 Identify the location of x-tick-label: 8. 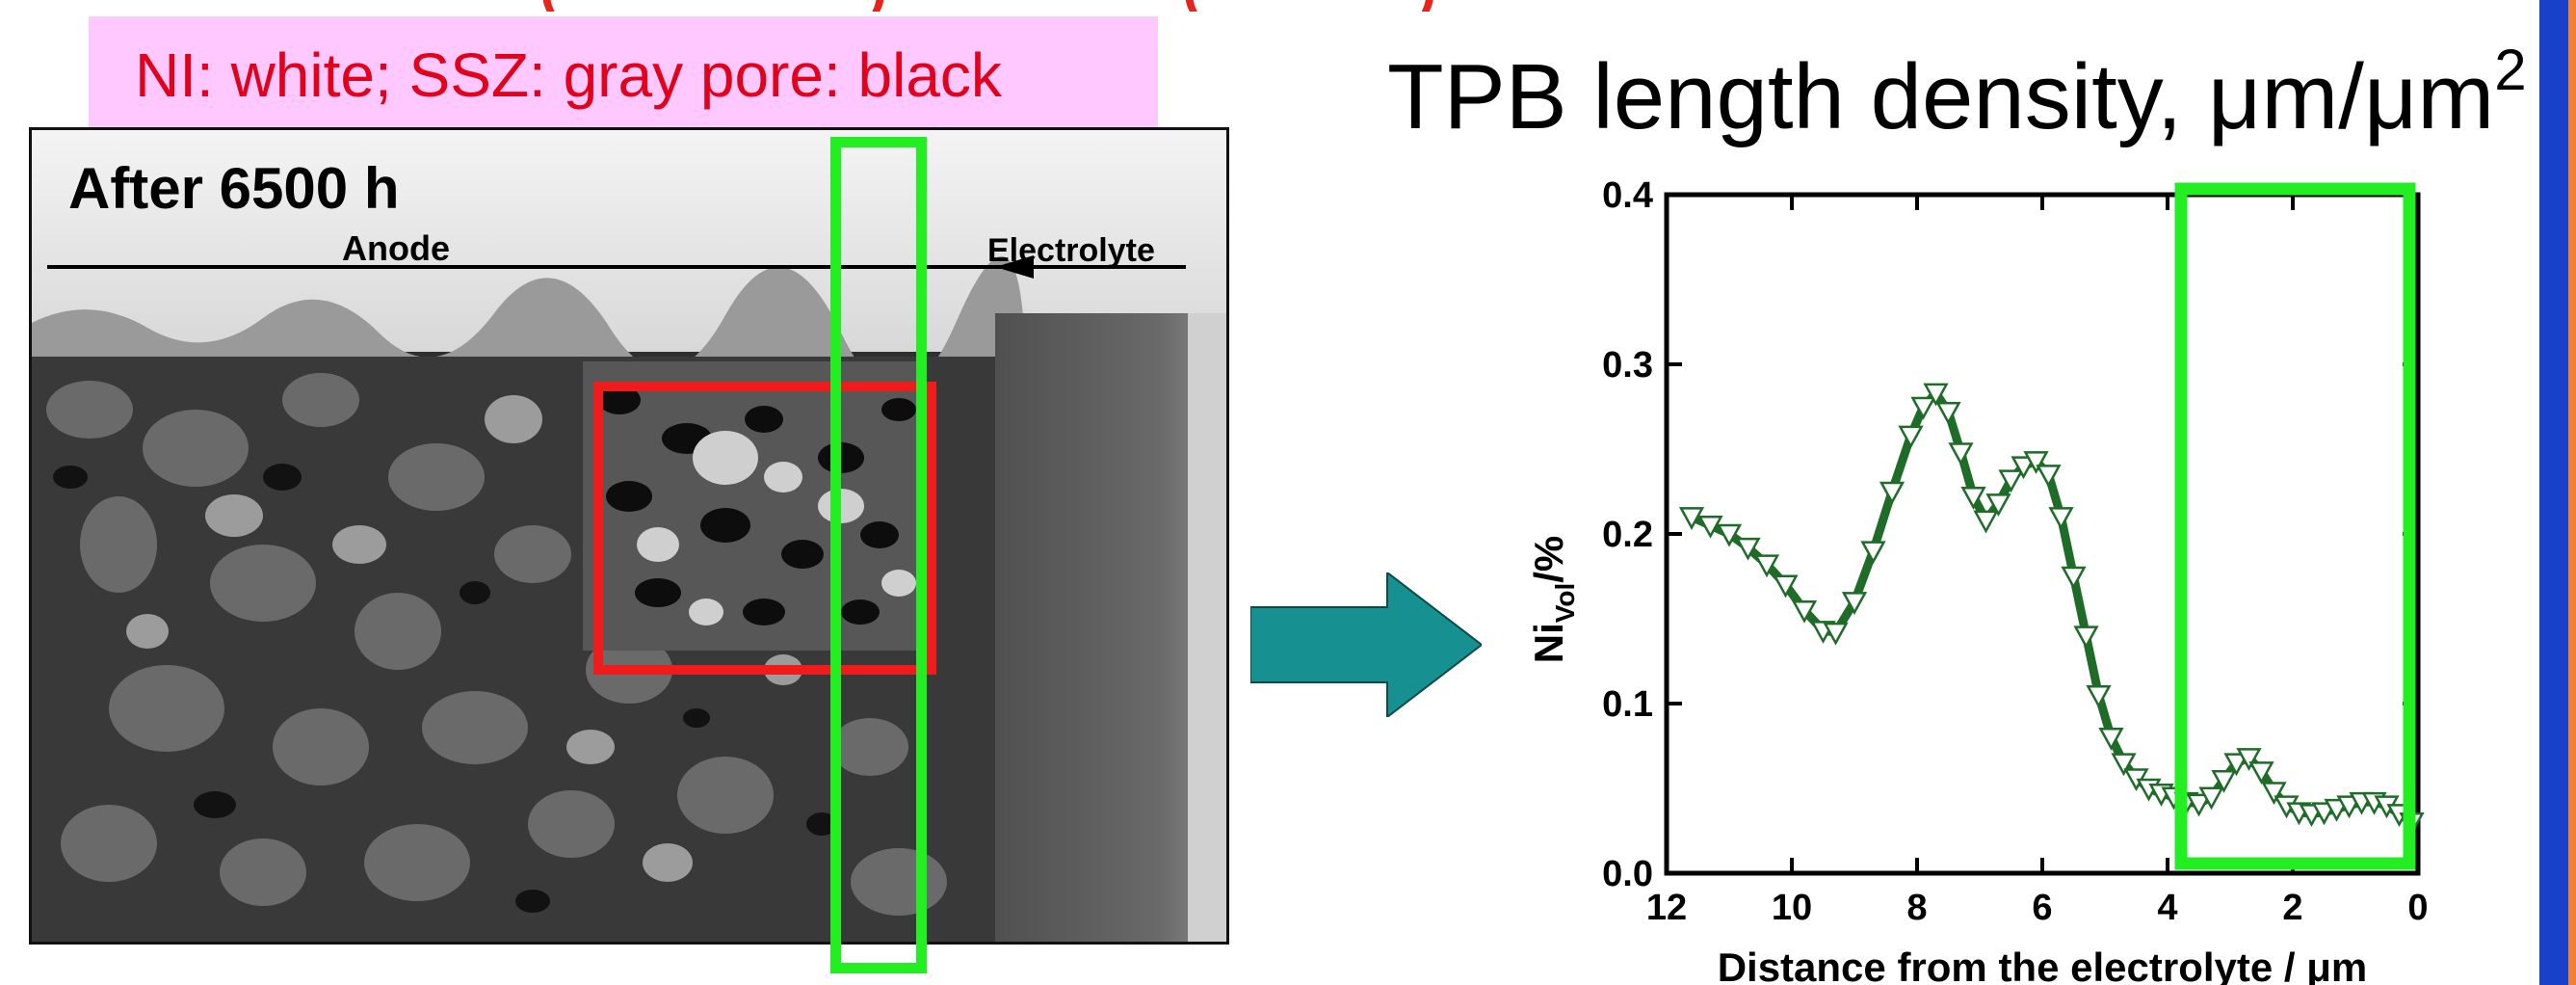
(1917, 908).